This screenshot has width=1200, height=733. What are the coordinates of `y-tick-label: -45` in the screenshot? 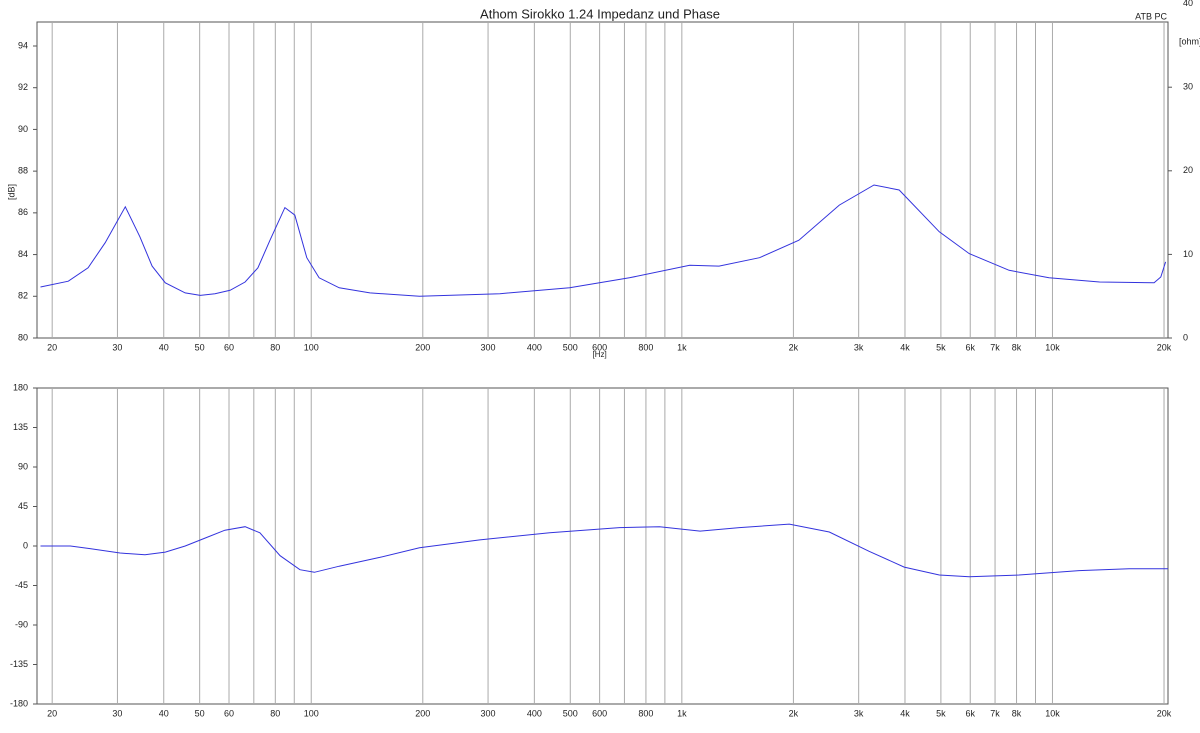 It's located at (21, 585).